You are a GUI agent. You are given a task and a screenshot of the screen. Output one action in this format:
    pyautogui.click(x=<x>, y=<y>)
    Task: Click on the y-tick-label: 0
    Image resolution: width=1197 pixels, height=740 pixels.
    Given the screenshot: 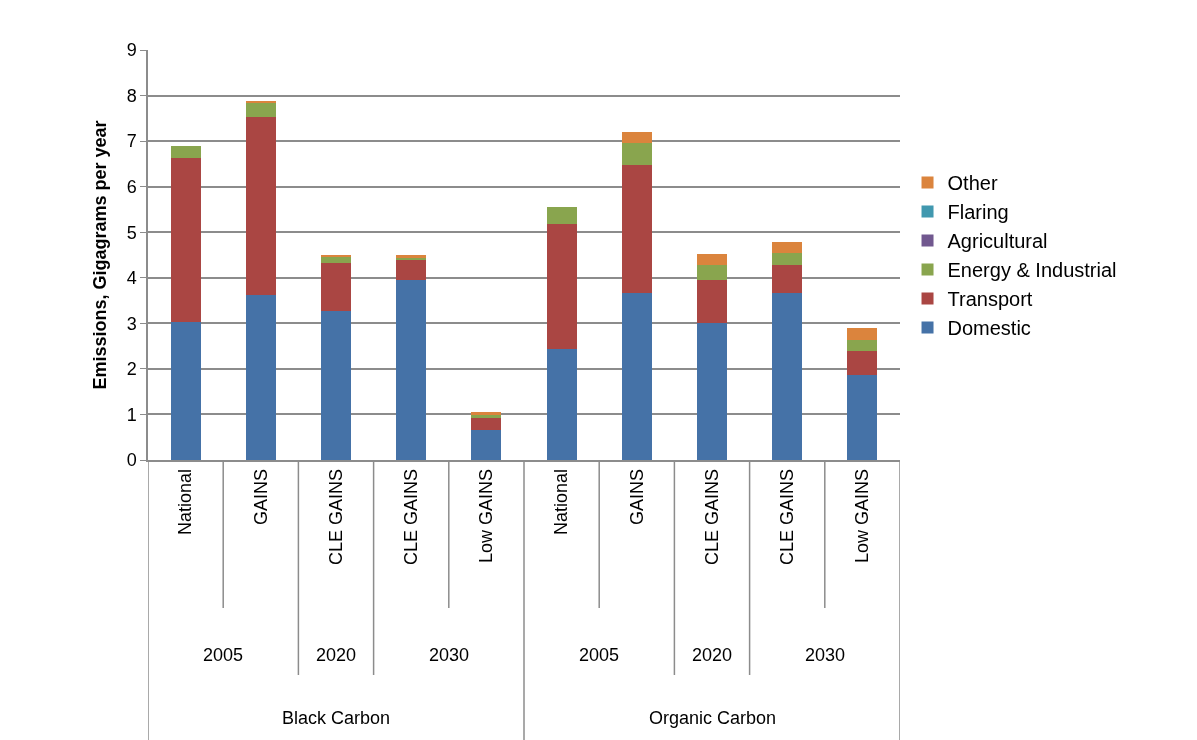 What is the action you would take?
    pyautogui.click(x=131, y=460)
    